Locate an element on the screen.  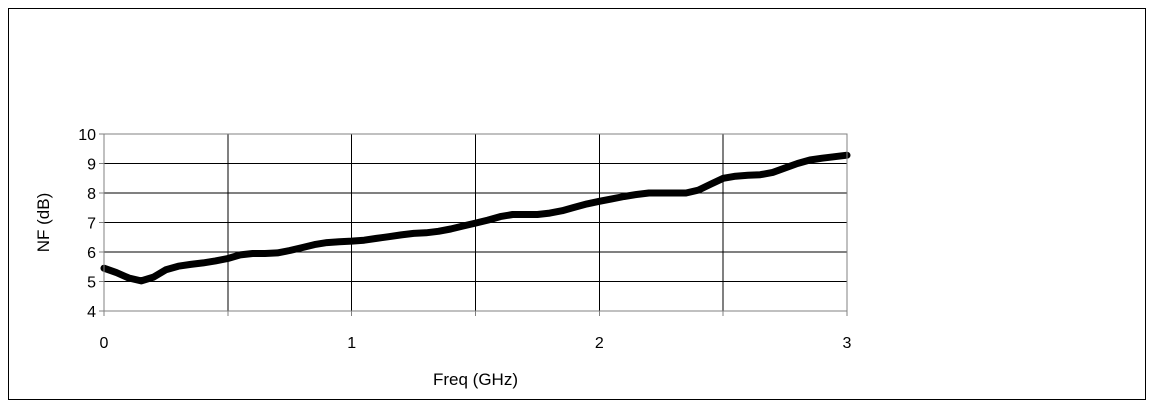
y-tick-label: 10 is located at coordinates (87, 135).